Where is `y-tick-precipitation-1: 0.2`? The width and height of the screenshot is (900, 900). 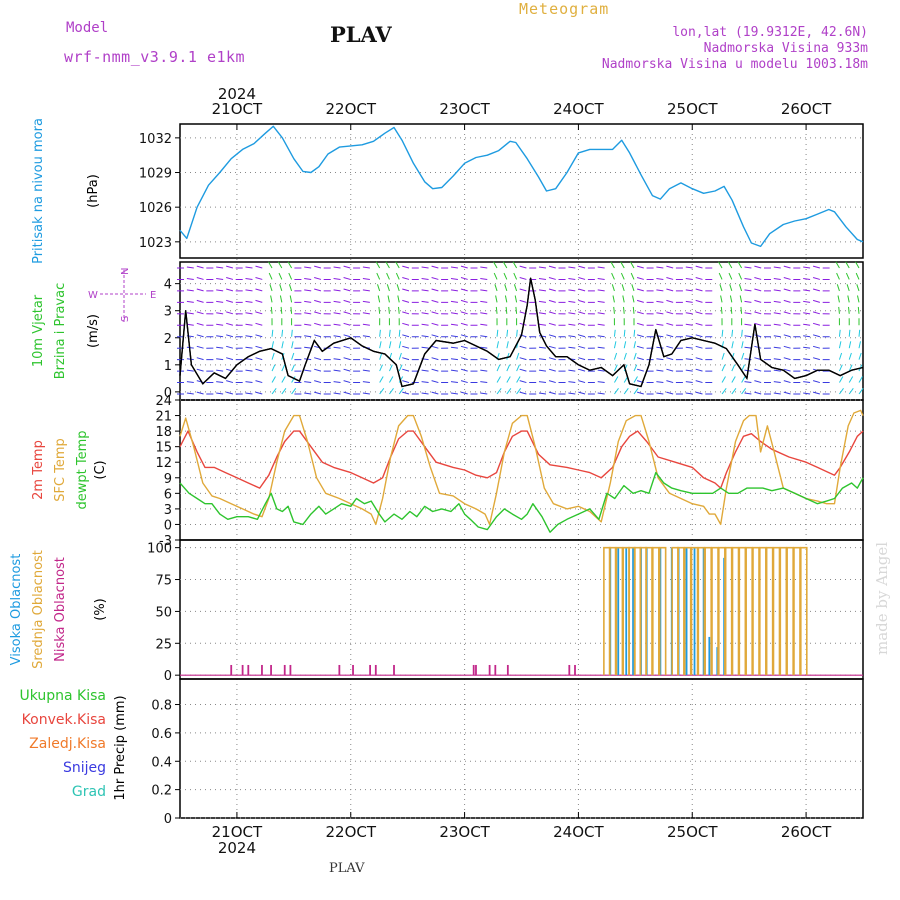 y-tick-precipitation-1: 0.2 is located at coordinates (161, 791).